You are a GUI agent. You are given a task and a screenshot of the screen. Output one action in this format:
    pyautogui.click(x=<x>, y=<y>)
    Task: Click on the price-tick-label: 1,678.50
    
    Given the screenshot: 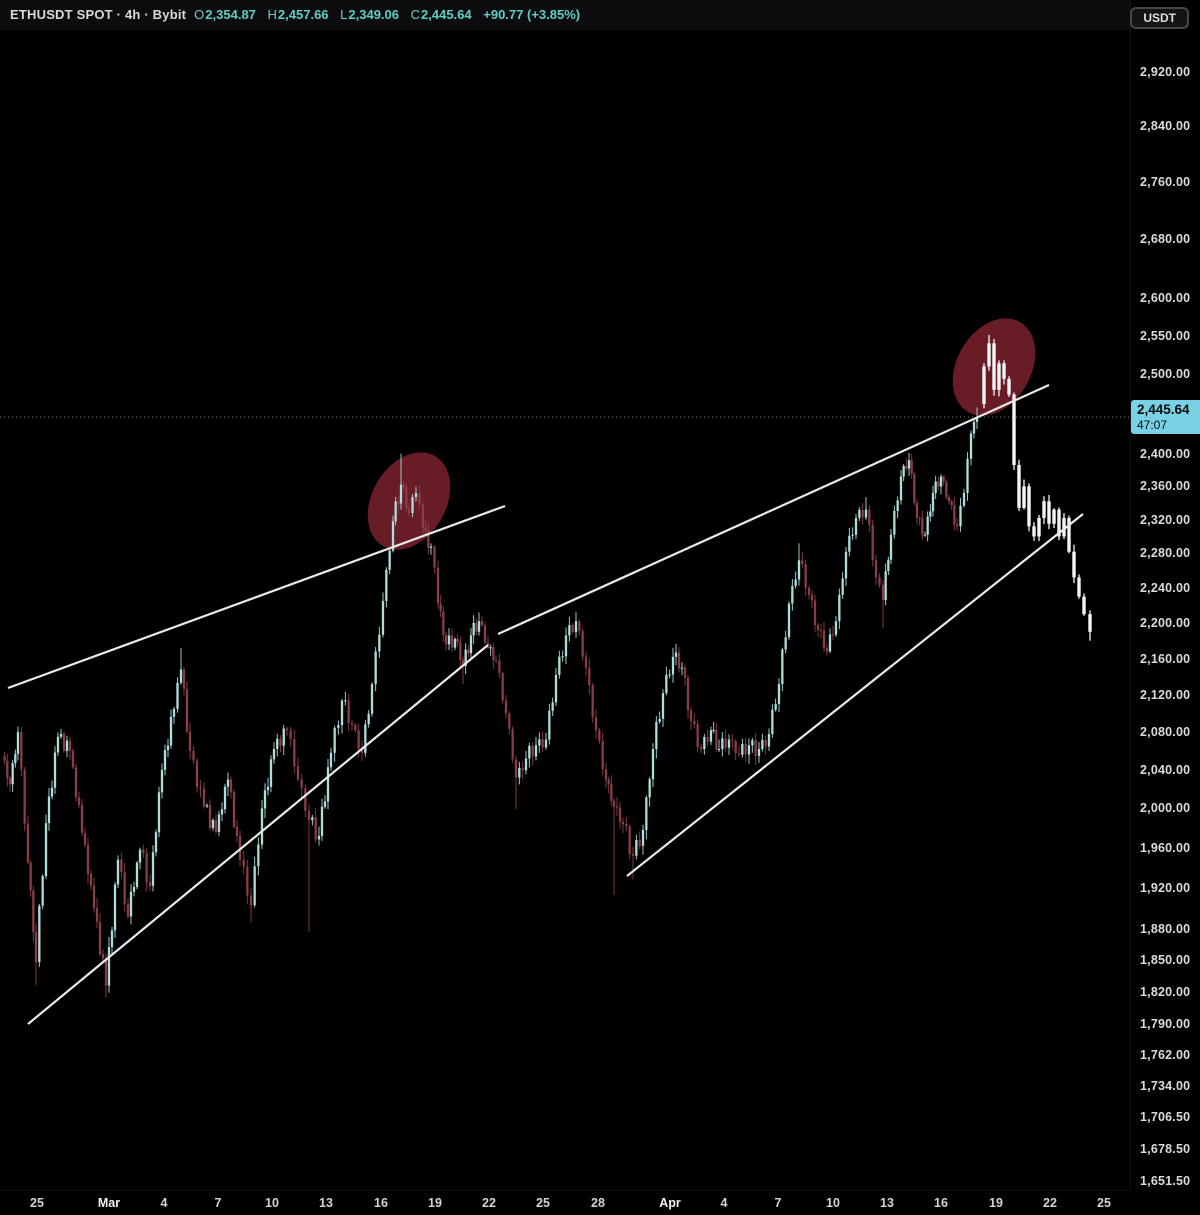 What is the action you would take?
    pyautogui.click(x=1165, y=1149)
    